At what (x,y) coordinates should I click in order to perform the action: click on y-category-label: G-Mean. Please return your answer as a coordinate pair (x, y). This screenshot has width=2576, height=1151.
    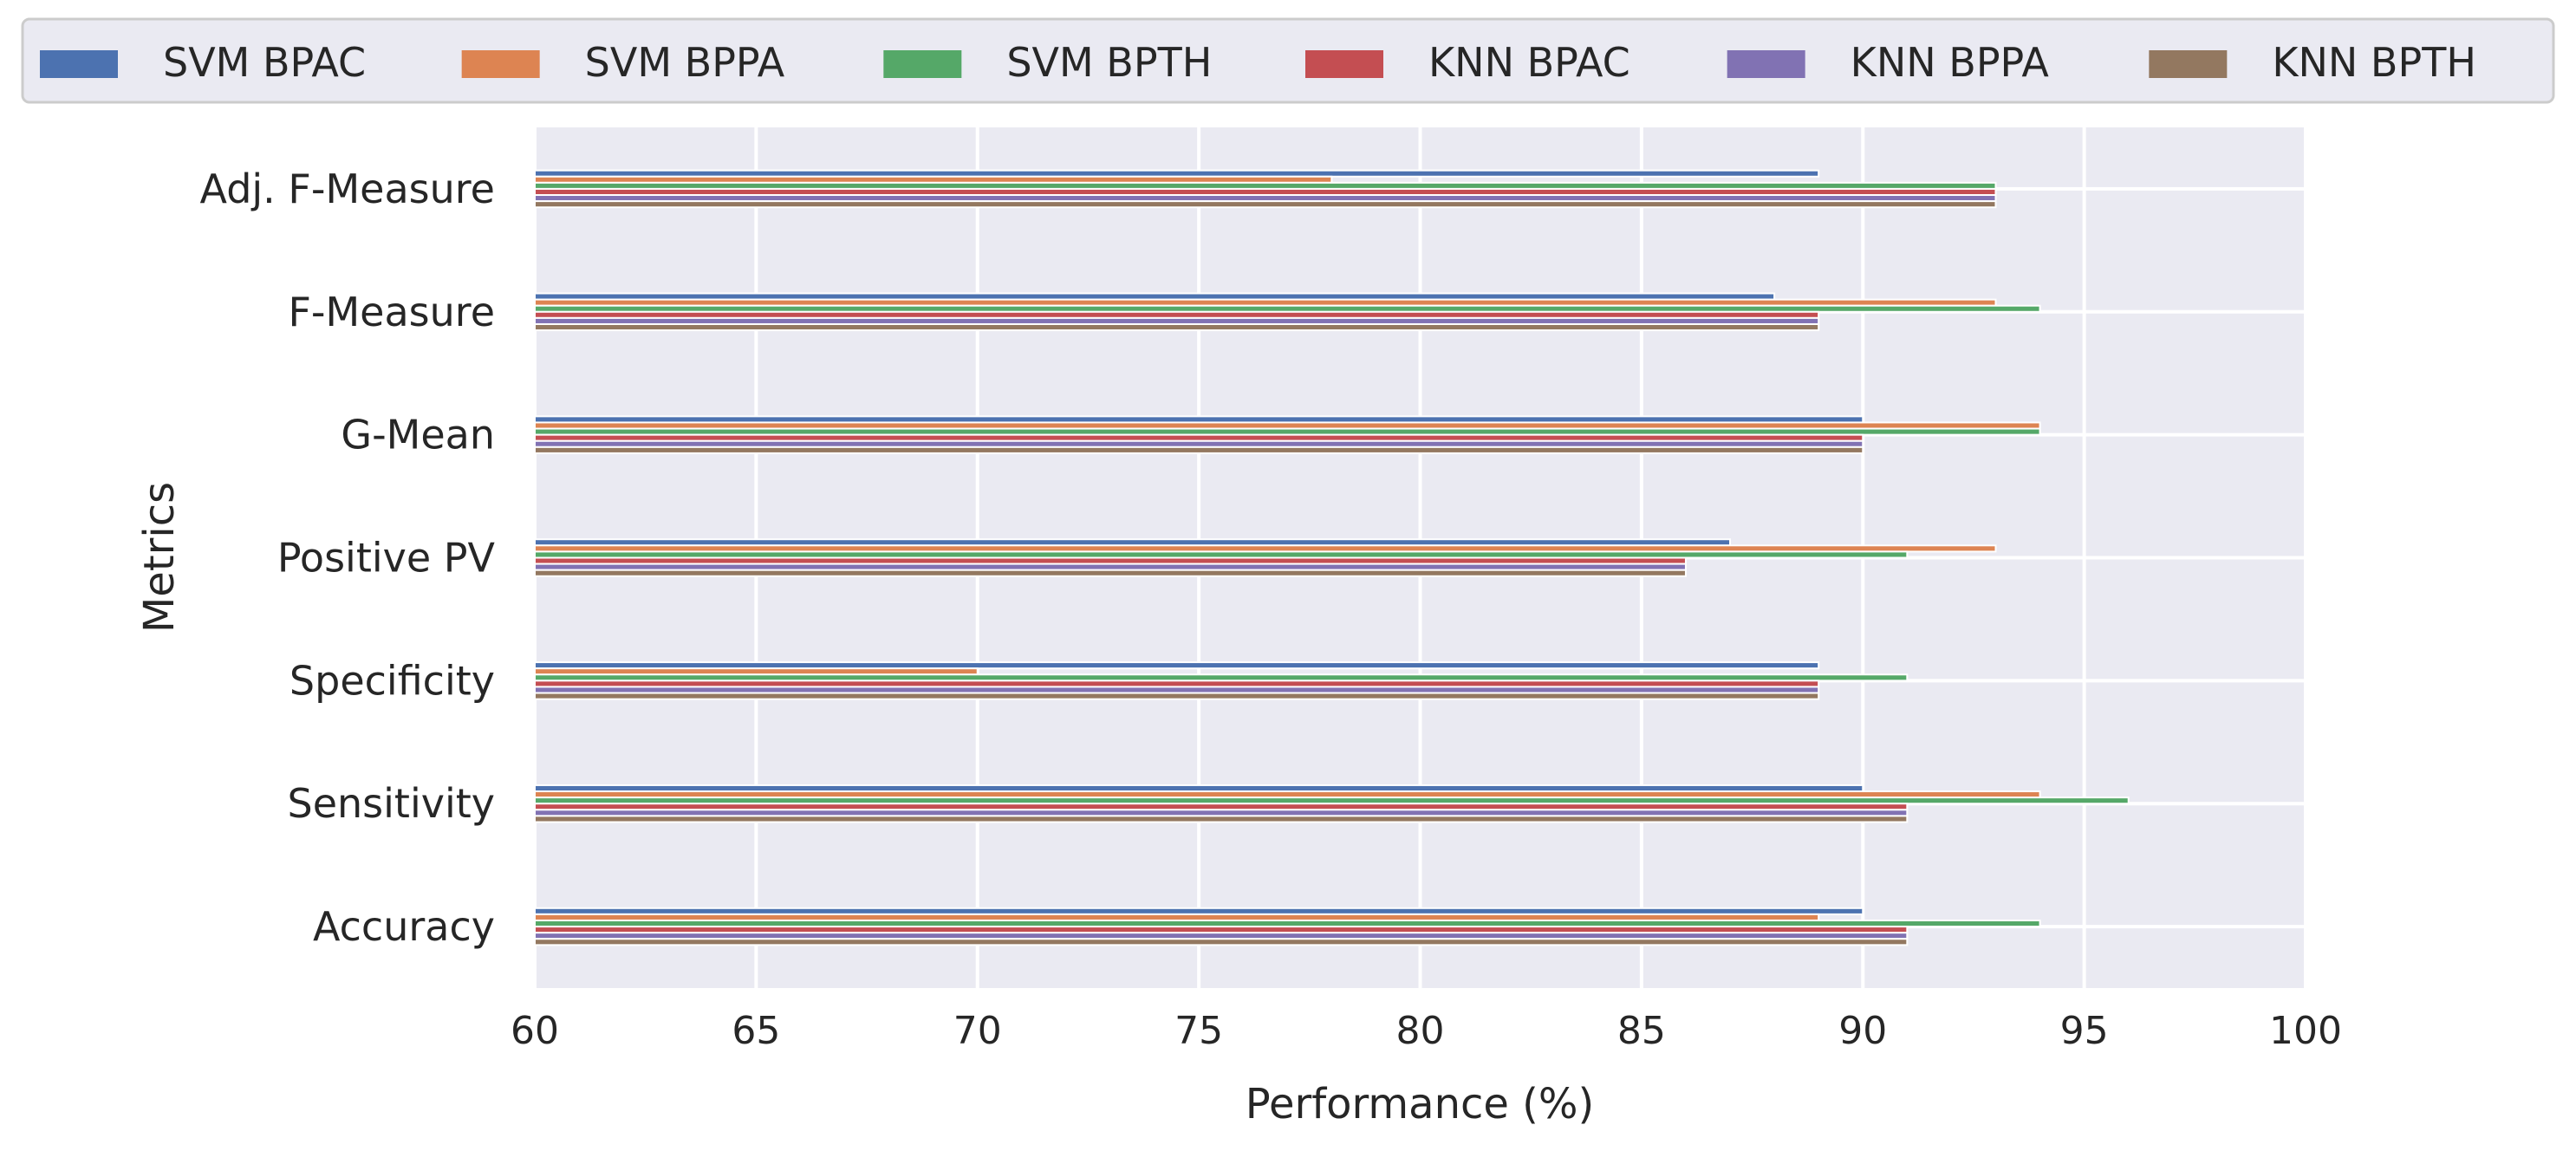
    Looking at the image, I should click on (418, 435).